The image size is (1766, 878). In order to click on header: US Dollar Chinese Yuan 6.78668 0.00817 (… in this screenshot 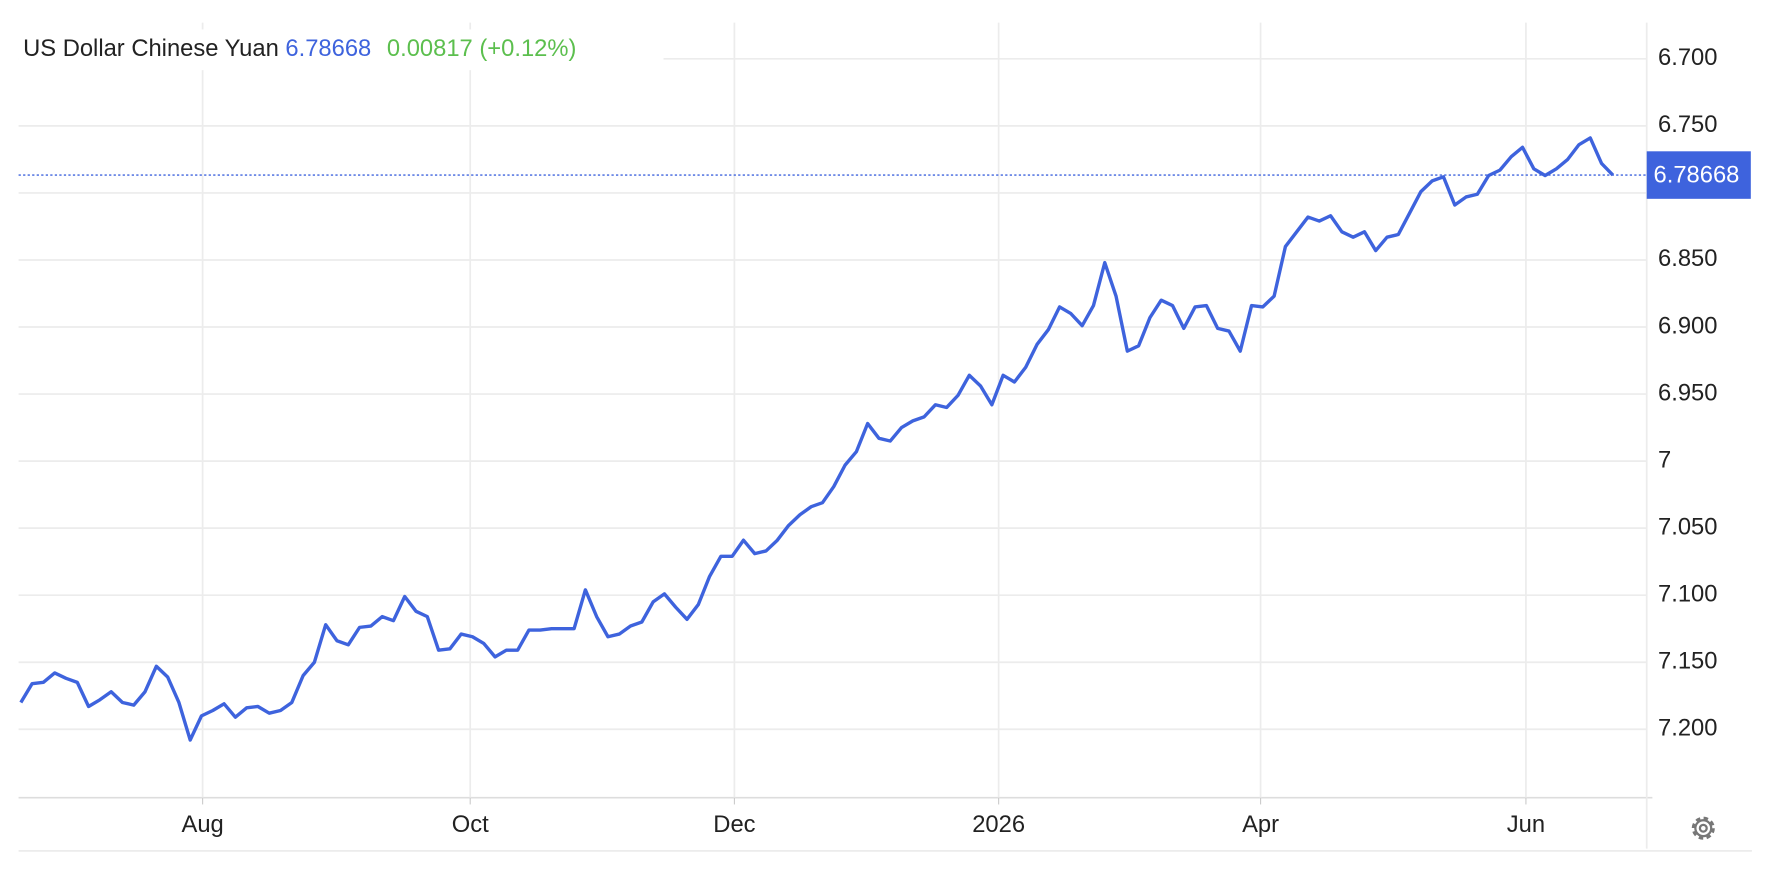, I will do `click(299, 48)`.